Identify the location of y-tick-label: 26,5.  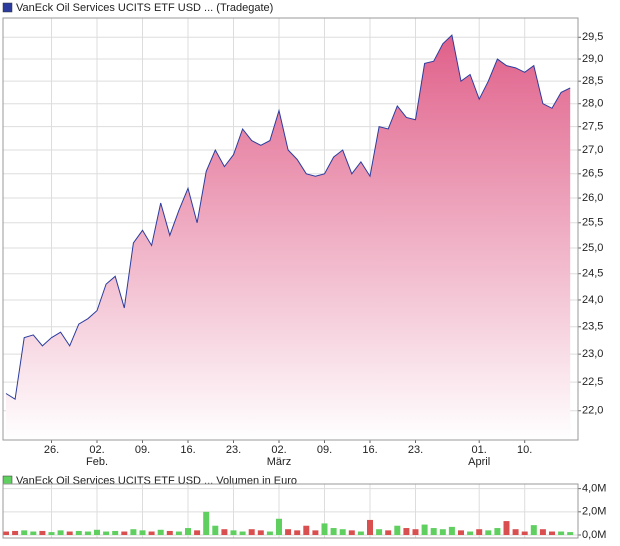
(592, 174).